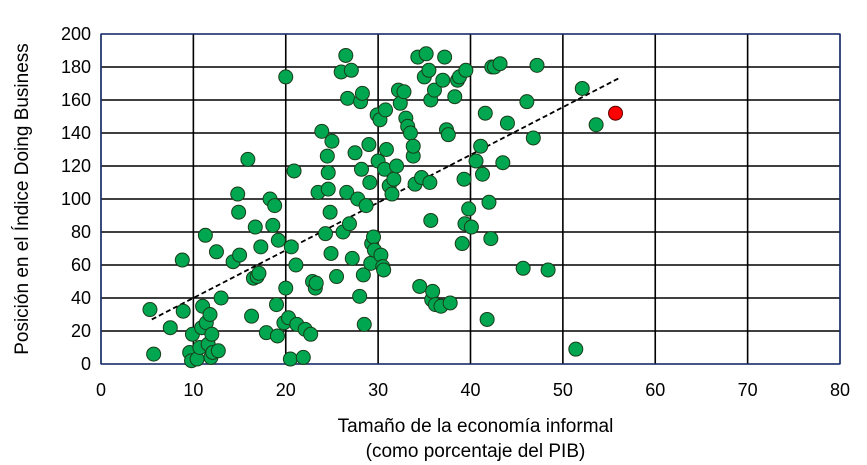 This screenshot has width=867, height=465. What do you see at coordinates (655, 390) in the screenshot?
I see `x-tick-label: 60` at bounding box center [655, 390].